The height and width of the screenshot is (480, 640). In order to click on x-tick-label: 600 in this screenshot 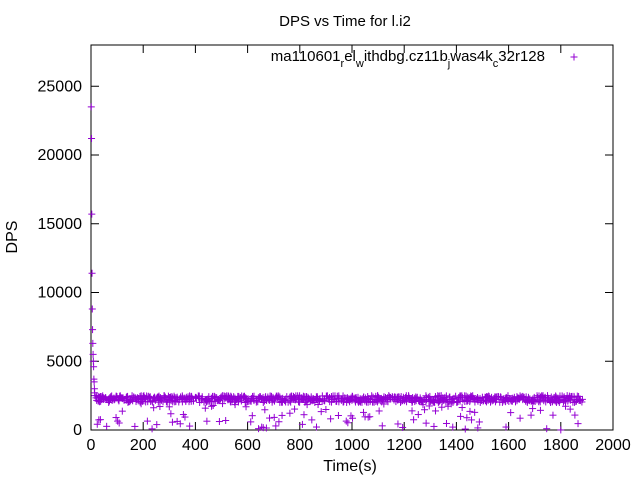, I will do `click(247, 445)`.